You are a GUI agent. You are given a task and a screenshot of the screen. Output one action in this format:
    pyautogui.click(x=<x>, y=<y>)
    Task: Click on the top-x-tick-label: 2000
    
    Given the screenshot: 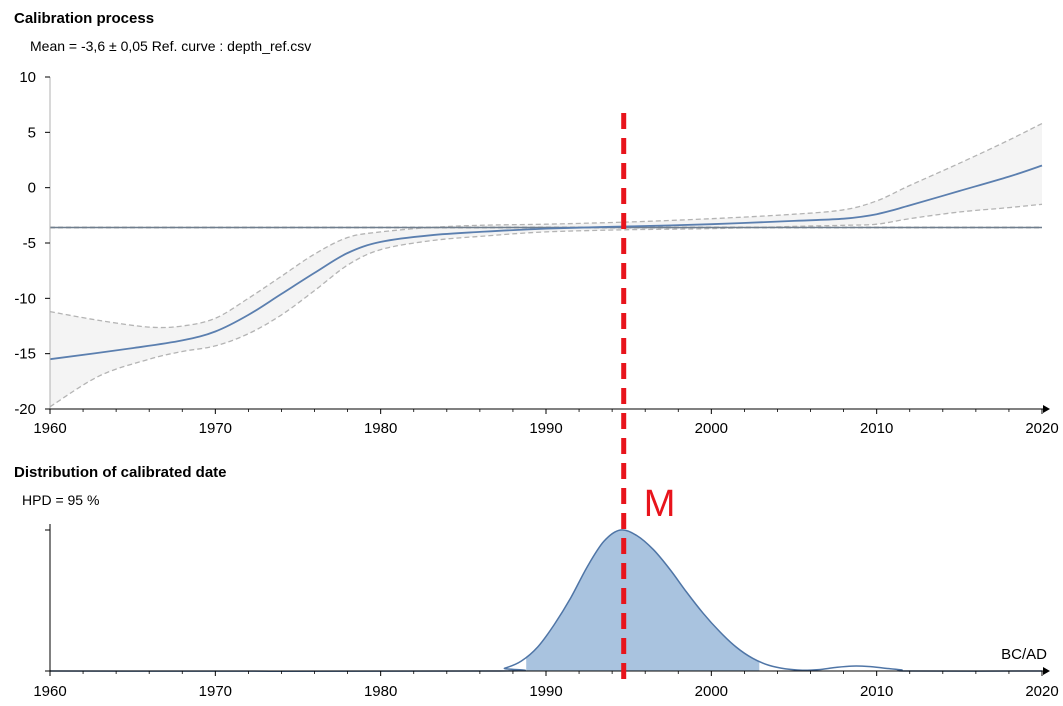 What is the action you would take?
    pyautogui.click(x=711, y=428)
    